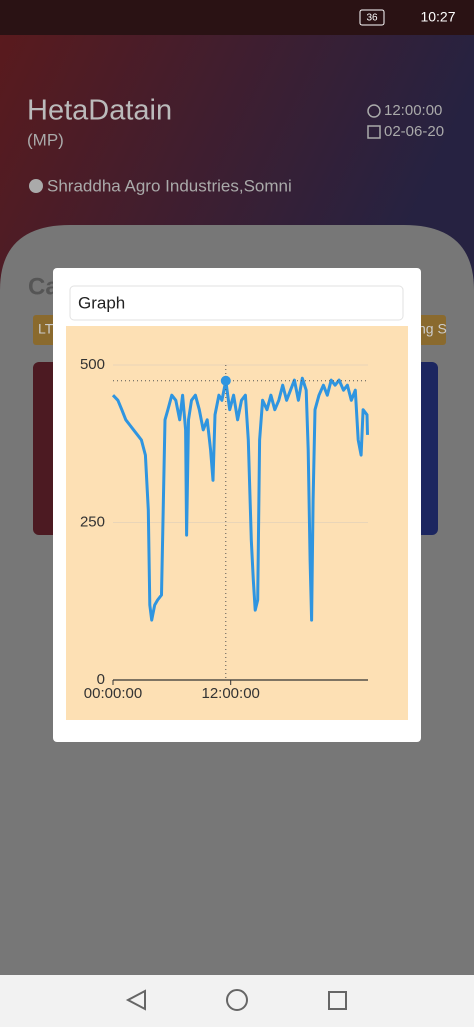 This screenshot has width=474, height=1027. I want to click on dialog-title: Graph, so click(101, 302).